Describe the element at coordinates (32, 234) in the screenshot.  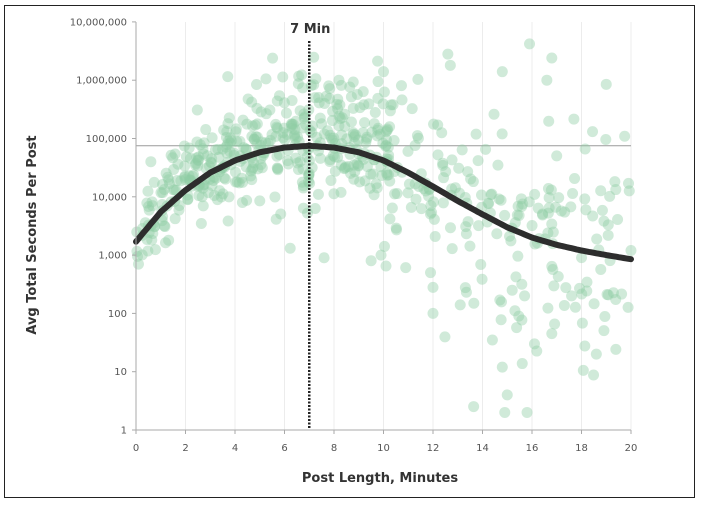
I see `y-axis-label: Avg Total Seconds Per Post` at that location.